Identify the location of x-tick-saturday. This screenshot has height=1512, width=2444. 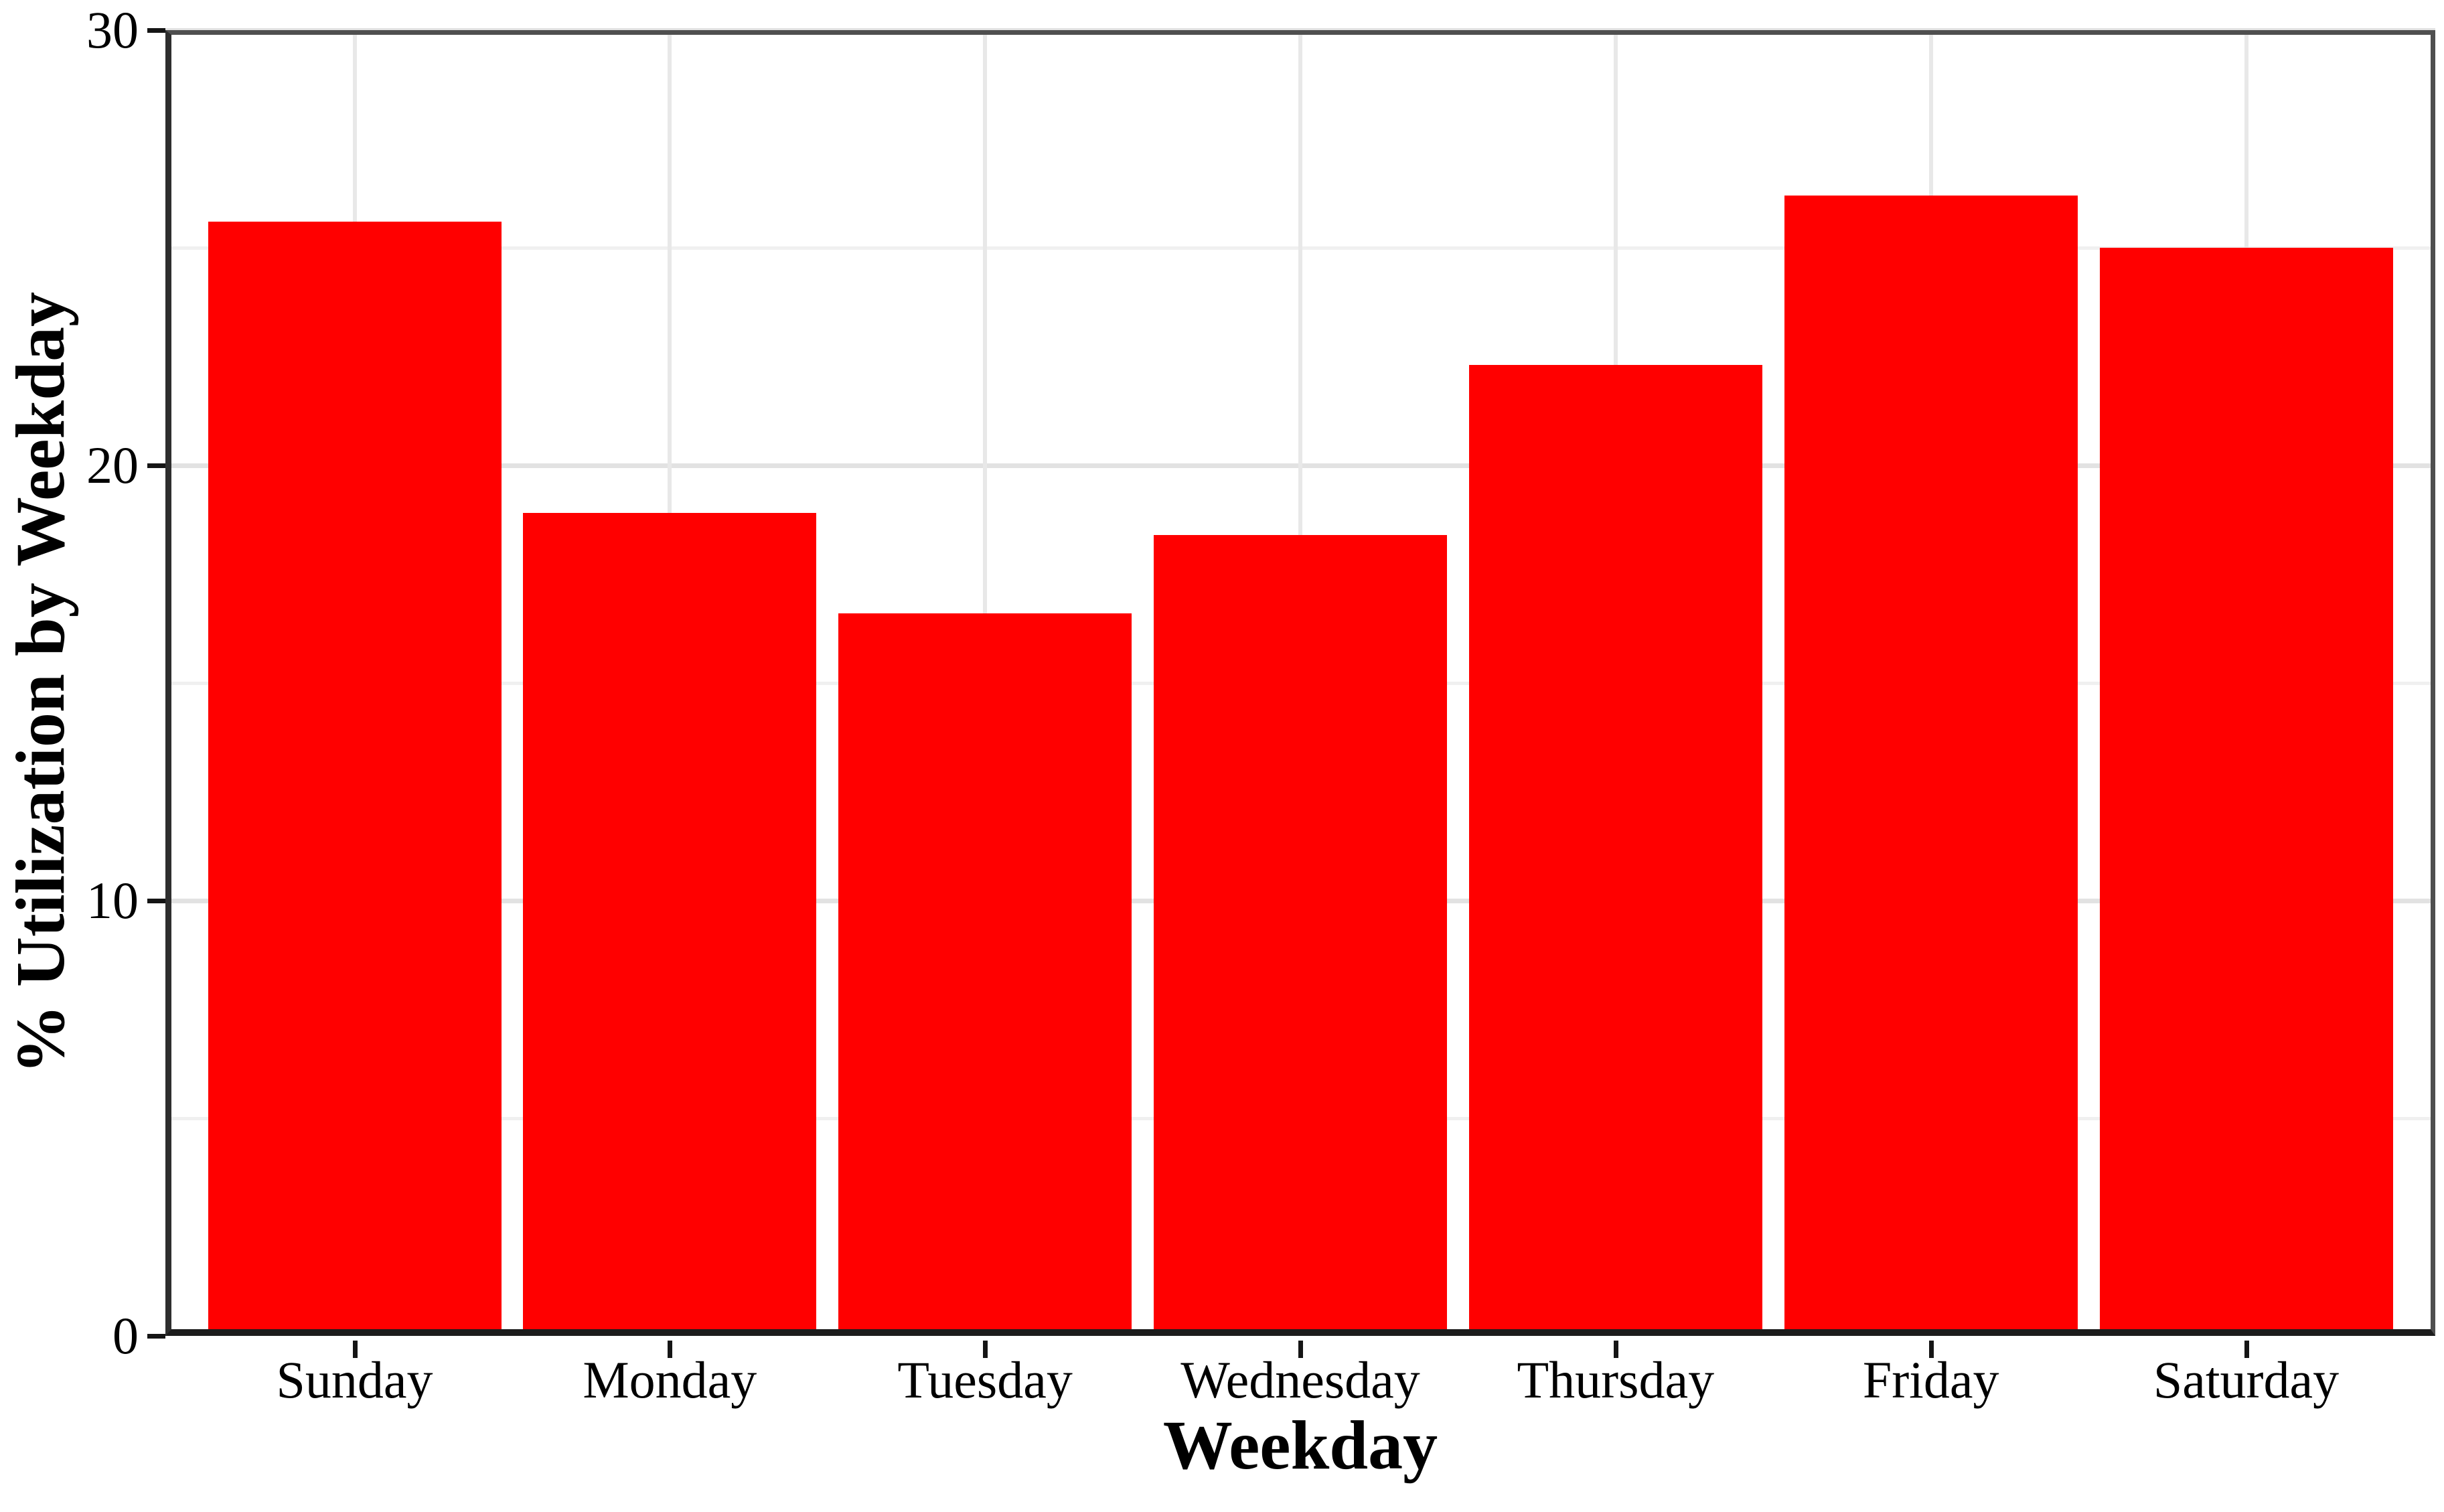
(2246, 1349).